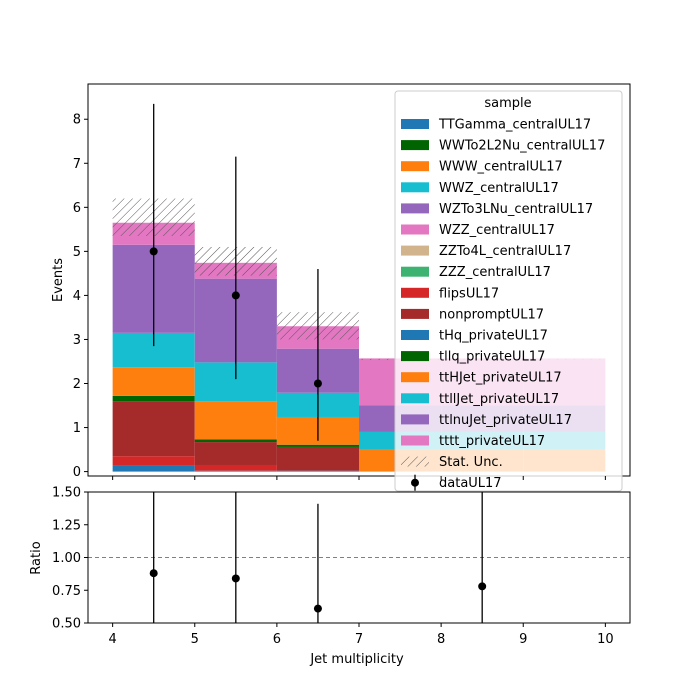 The height and width of the screenshot is (700, 700). What do you see at coordinates (499, 399) in the screenshot?
I see `legend-label: ttllJet_privateUL17` at bounding box center [499, 399].